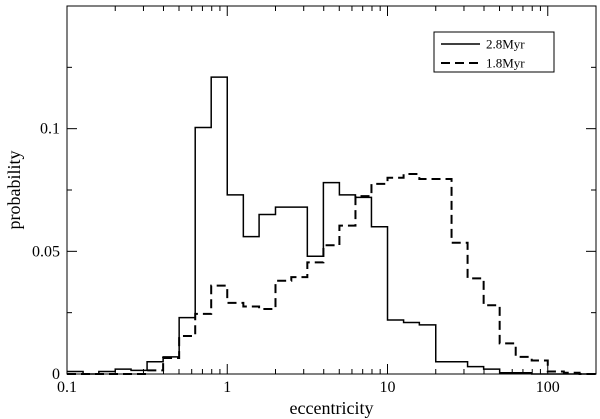  I want to click on y-axis-label: probability, so click(14, 190).